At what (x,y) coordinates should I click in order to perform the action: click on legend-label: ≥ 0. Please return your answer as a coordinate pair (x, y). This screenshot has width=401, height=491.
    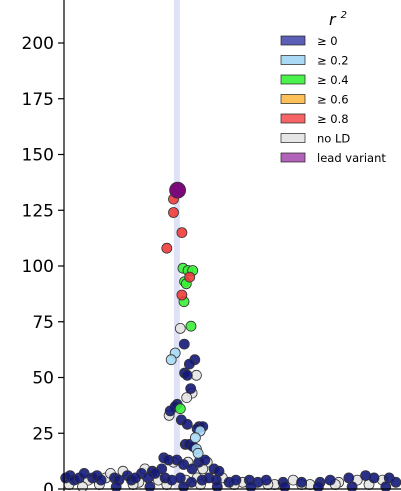
    Looking at the image, I should click on (327, 41).